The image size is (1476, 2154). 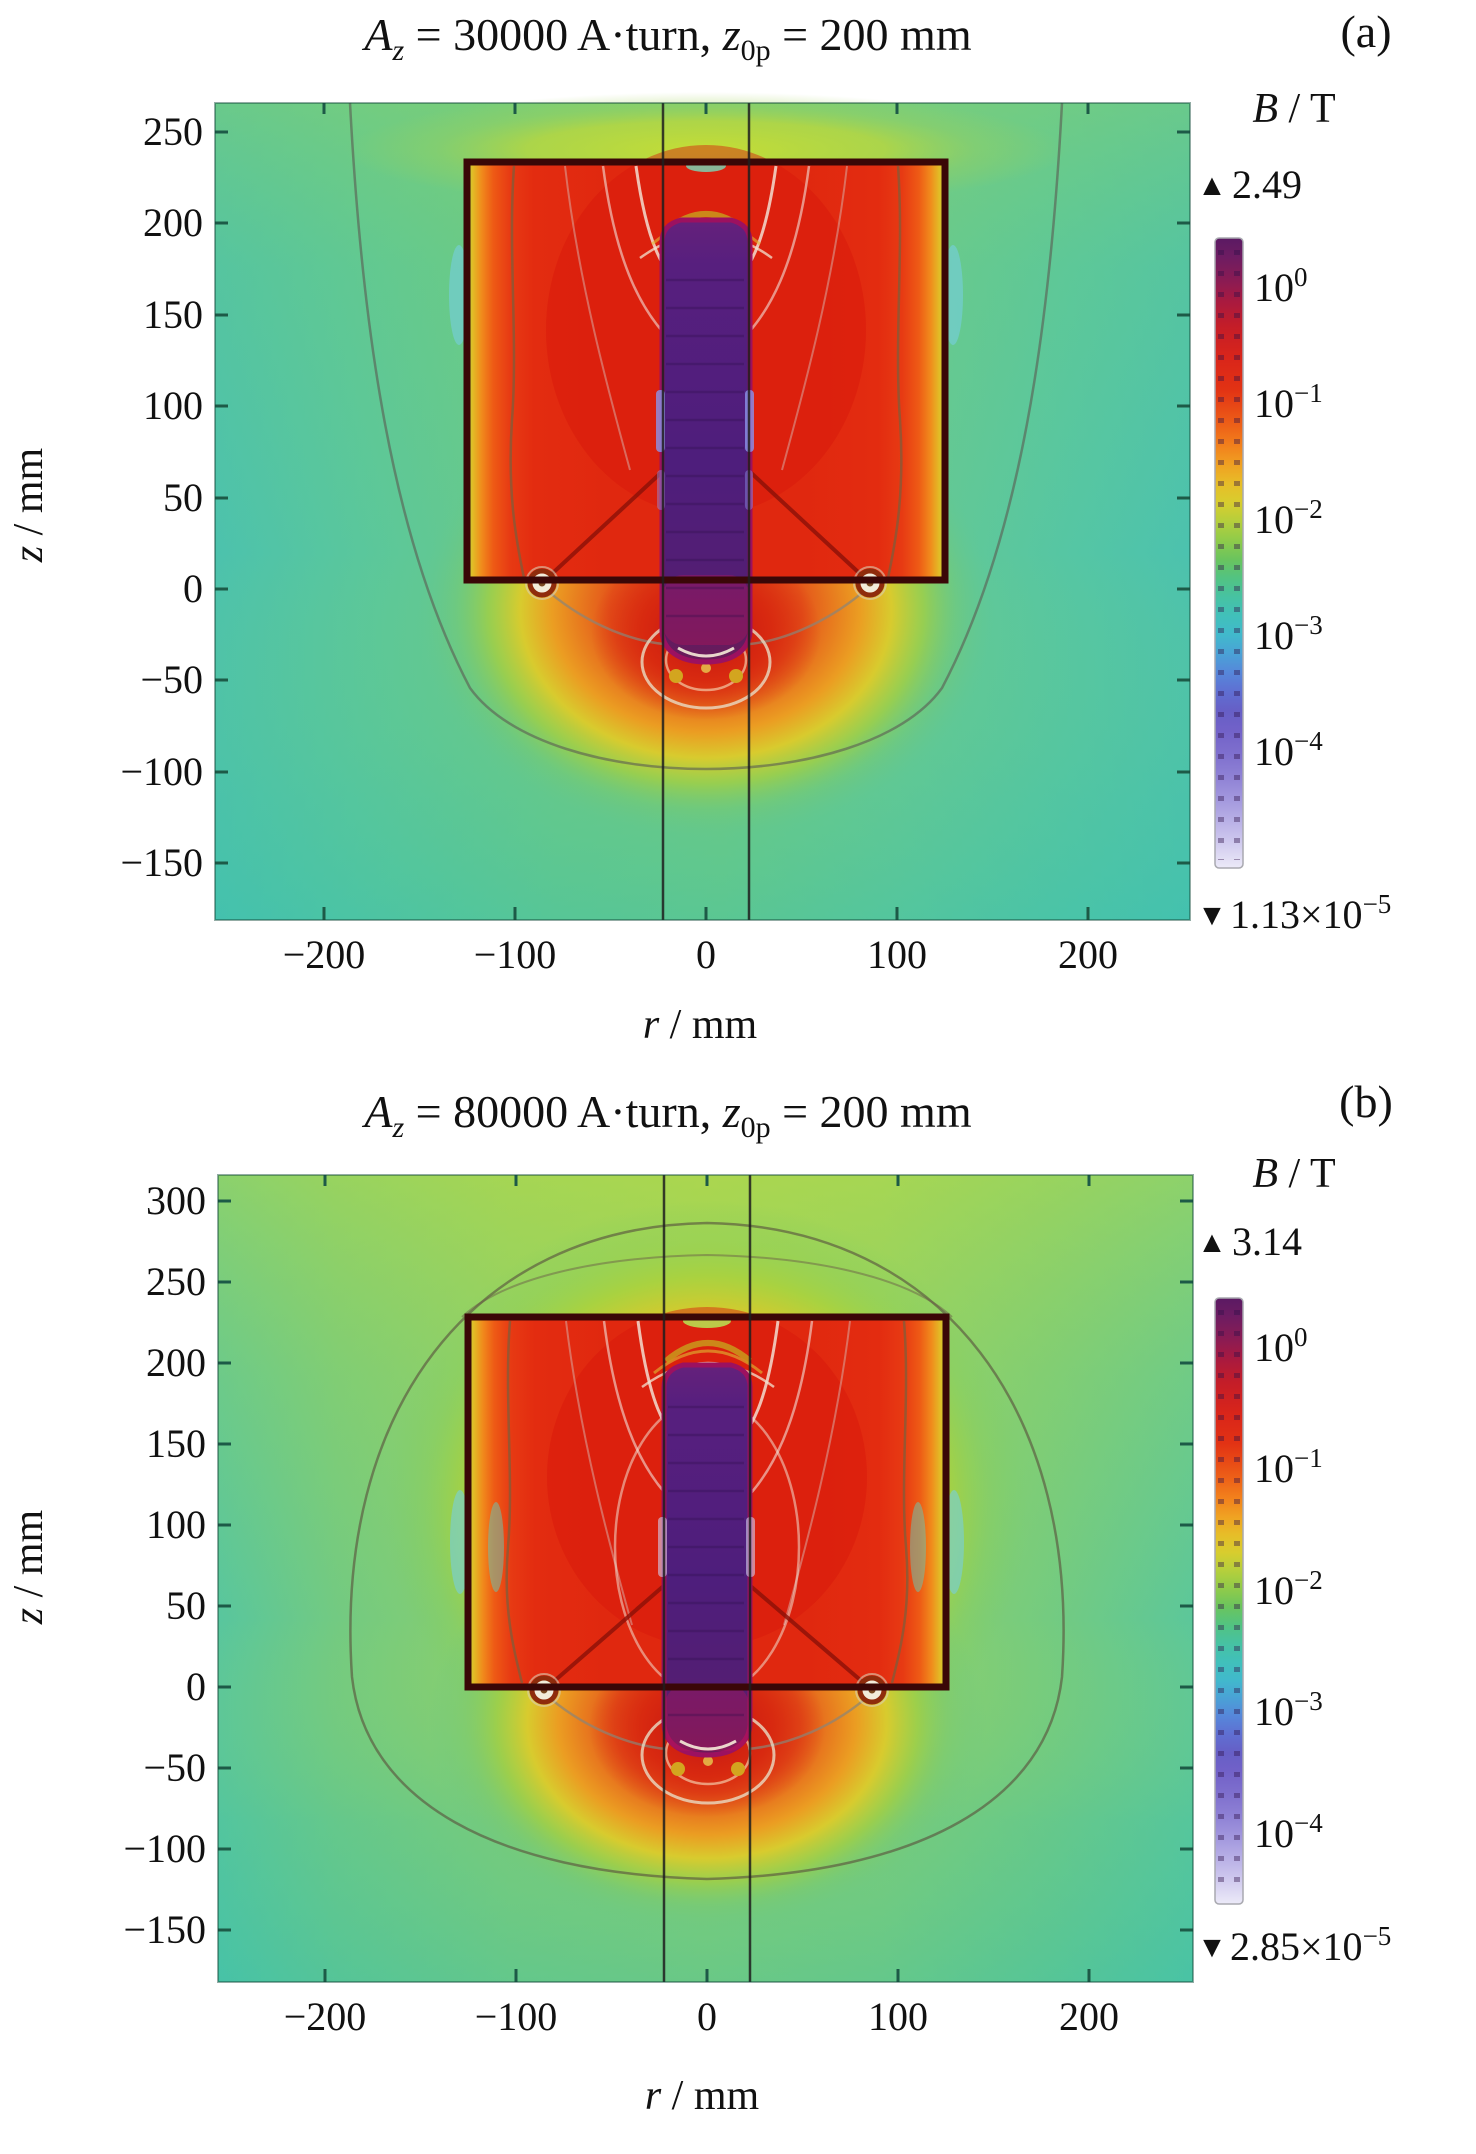 I want to click on colorbar-min-value: 1.13×10⁻⁵, so click(x=1310, y=913).